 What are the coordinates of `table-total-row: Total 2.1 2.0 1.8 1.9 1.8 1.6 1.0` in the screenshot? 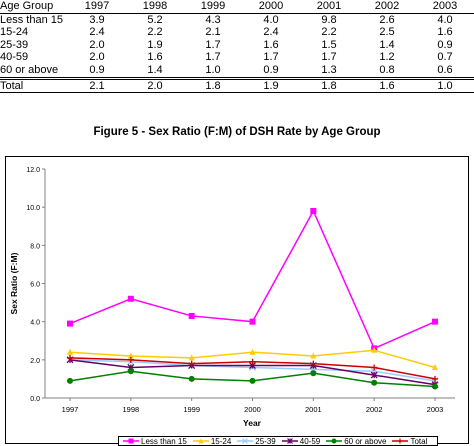 It's located at (237, 85).